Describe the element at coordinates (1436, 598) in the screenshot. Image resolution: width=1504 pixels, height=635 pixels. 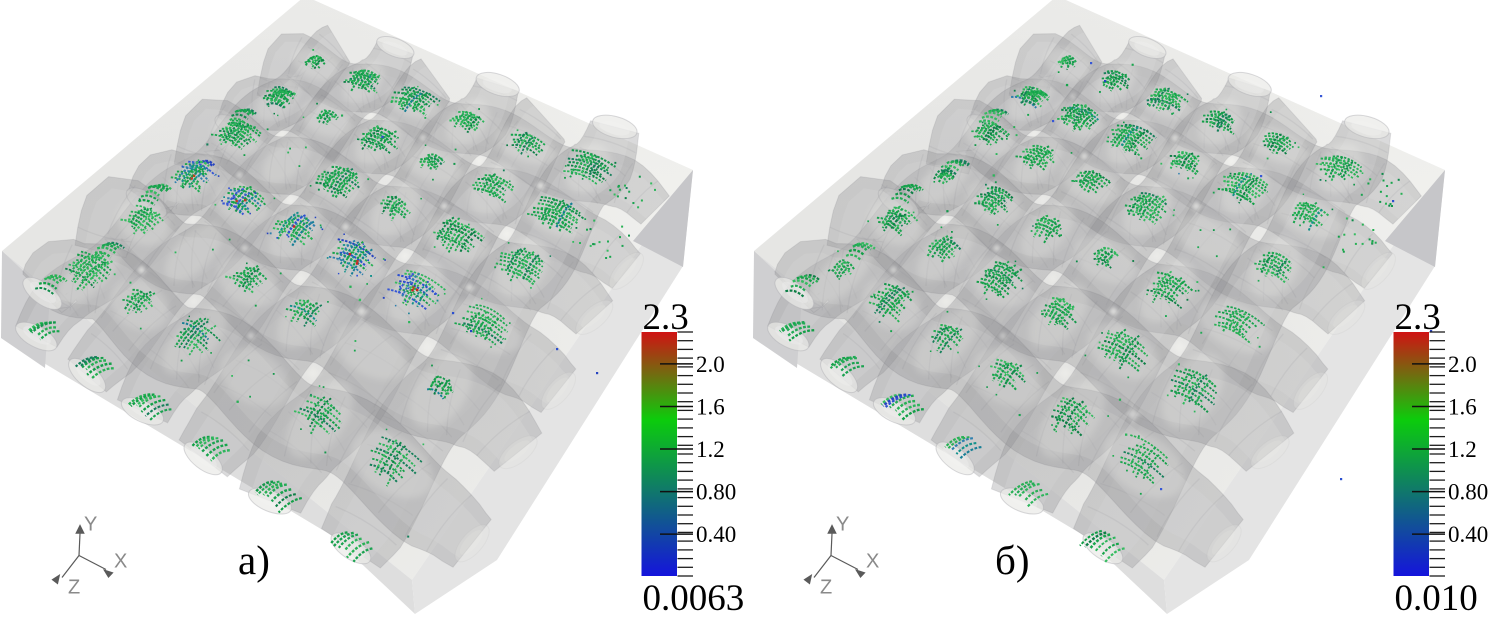
I see `svg-text: 0.010` at that location.